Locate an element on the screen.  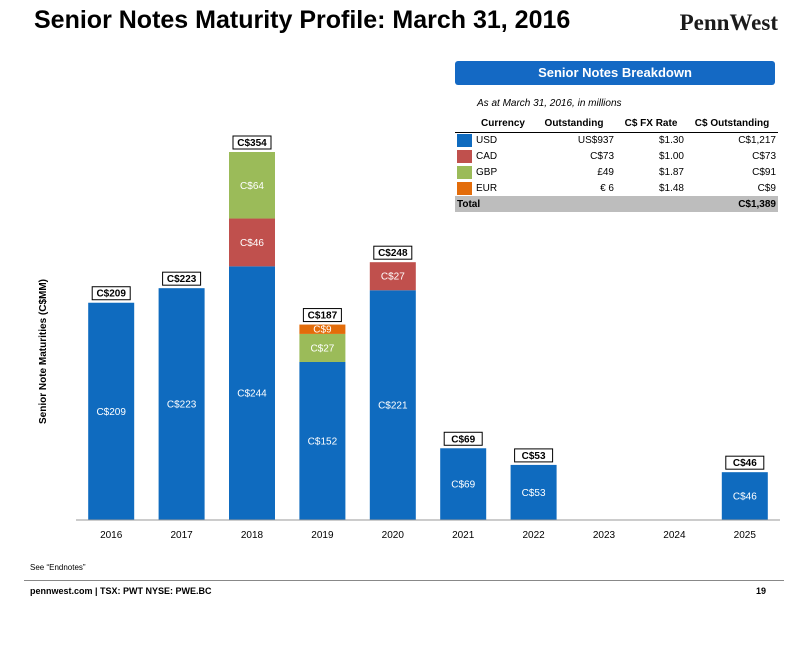
cad-outstanding-cell: C$91 is located at coordinates (764, 172).